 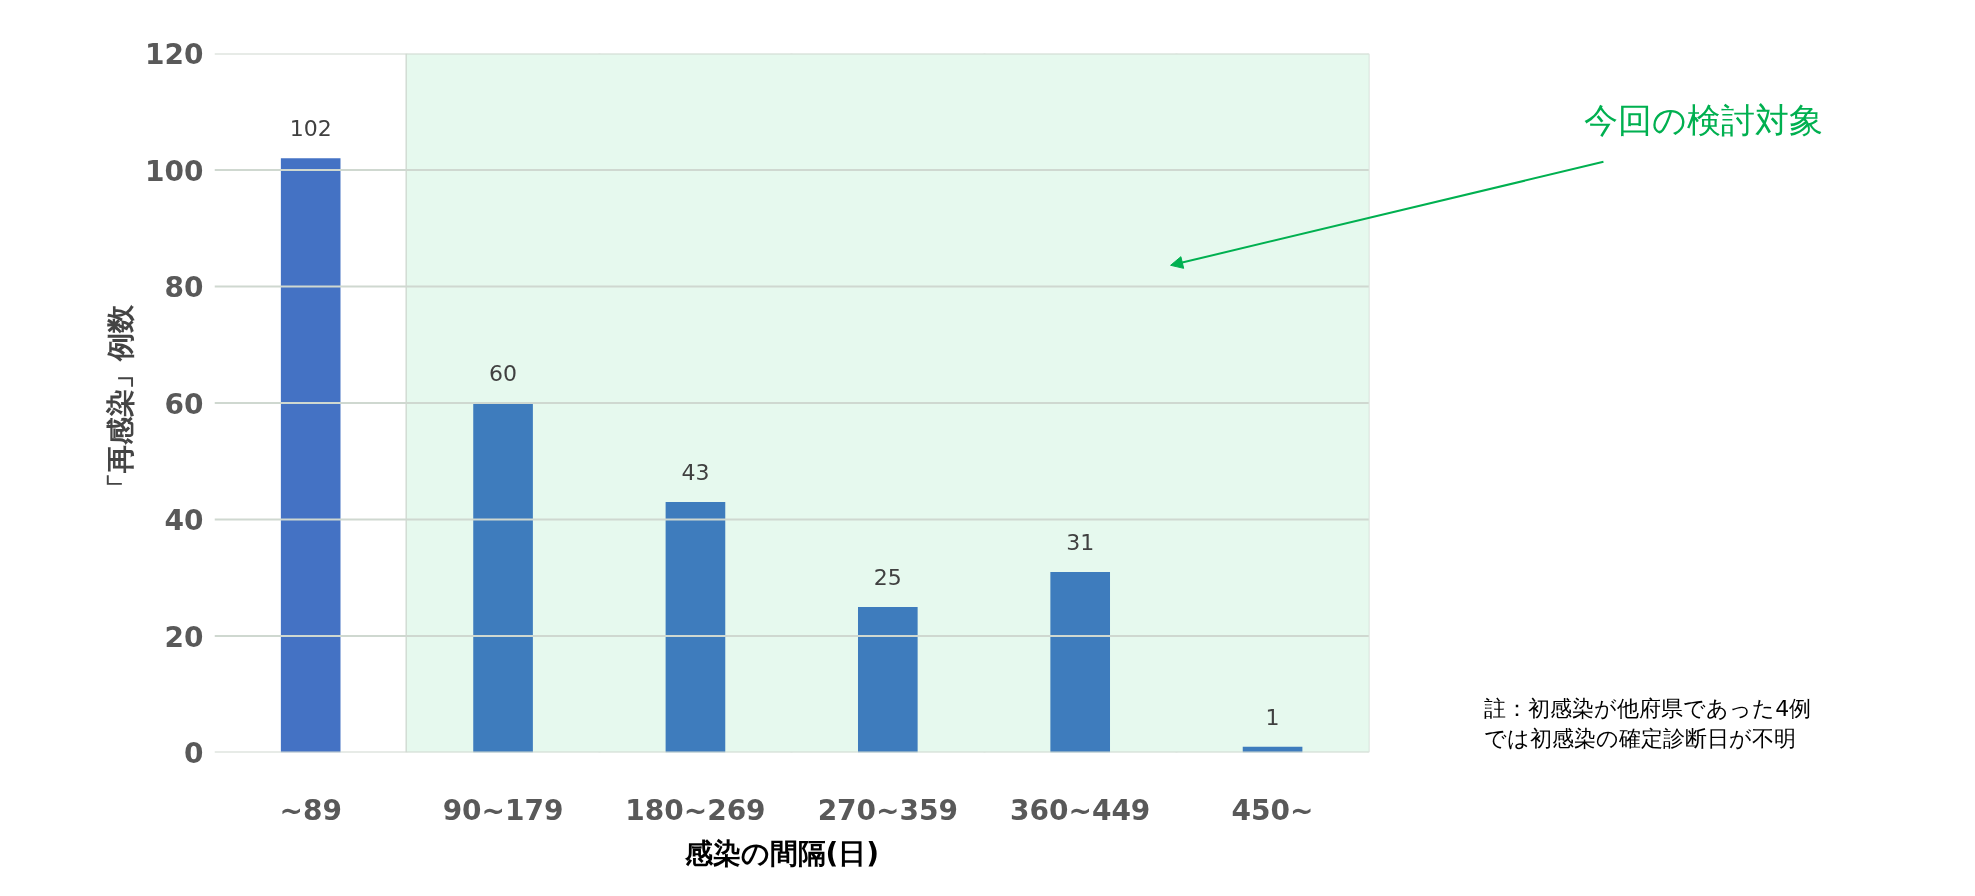 What do you see at coordinates (1272, 810) in the screenshot?
I see `x-tick-label: 450~` at bounding box center [1272, 810].